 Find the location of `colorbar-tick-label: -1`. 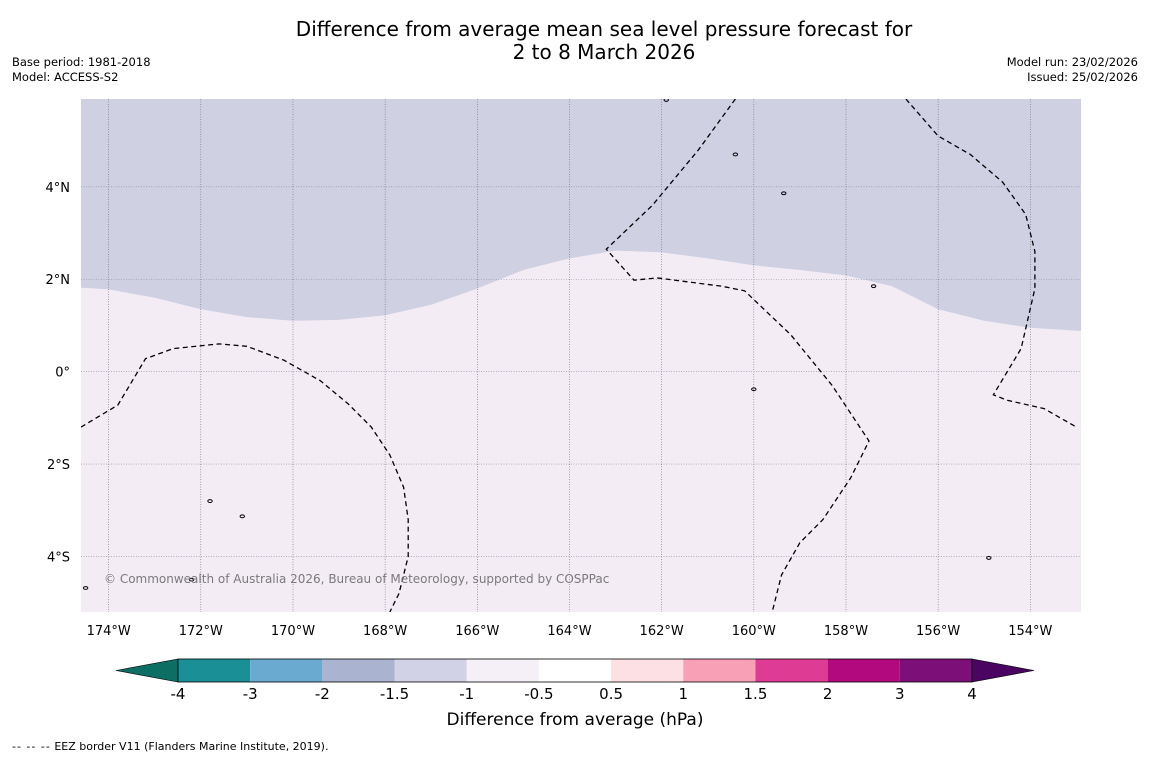

colorbar-tick-label: -1 is located at coordinates (466, 694).